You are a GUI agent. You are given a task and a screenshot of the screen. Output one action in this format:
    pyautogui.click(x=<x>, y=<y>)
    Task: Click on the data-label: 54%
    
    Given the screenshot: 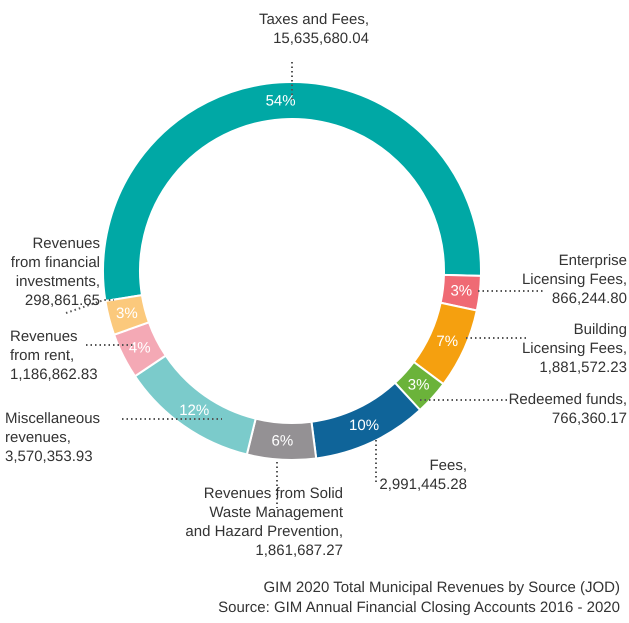 What is the action you would take?
    pyautogui.click(x=281, y=101)
    